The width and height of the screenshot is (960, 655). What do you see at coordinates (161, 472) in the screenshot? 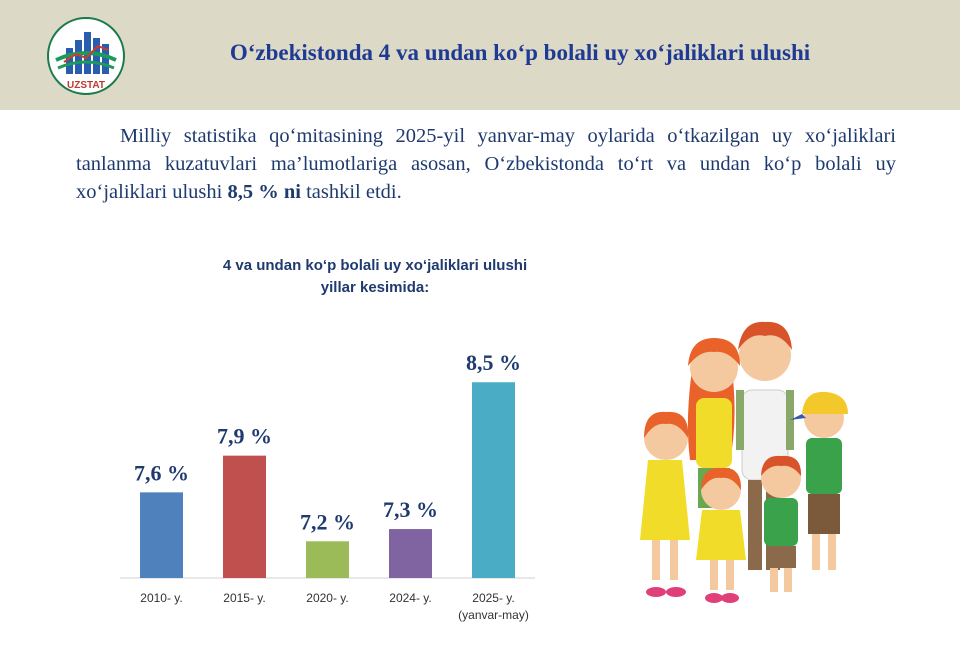
I see `data-label-0: 7,6 %` at bounding box center [161, 472].